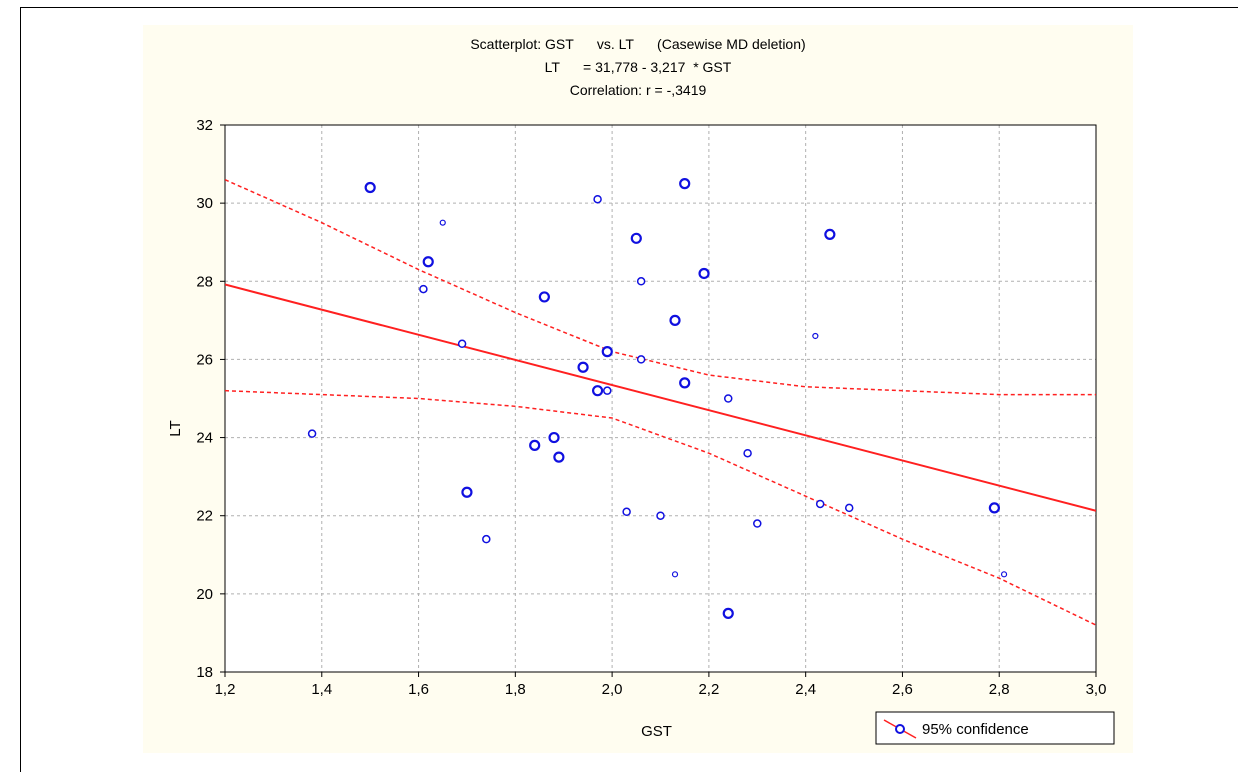  What do you see at coordinates (656, 731) in the screenshot?
I see `x-axis-label: GST` at bounding box center [656, 731].